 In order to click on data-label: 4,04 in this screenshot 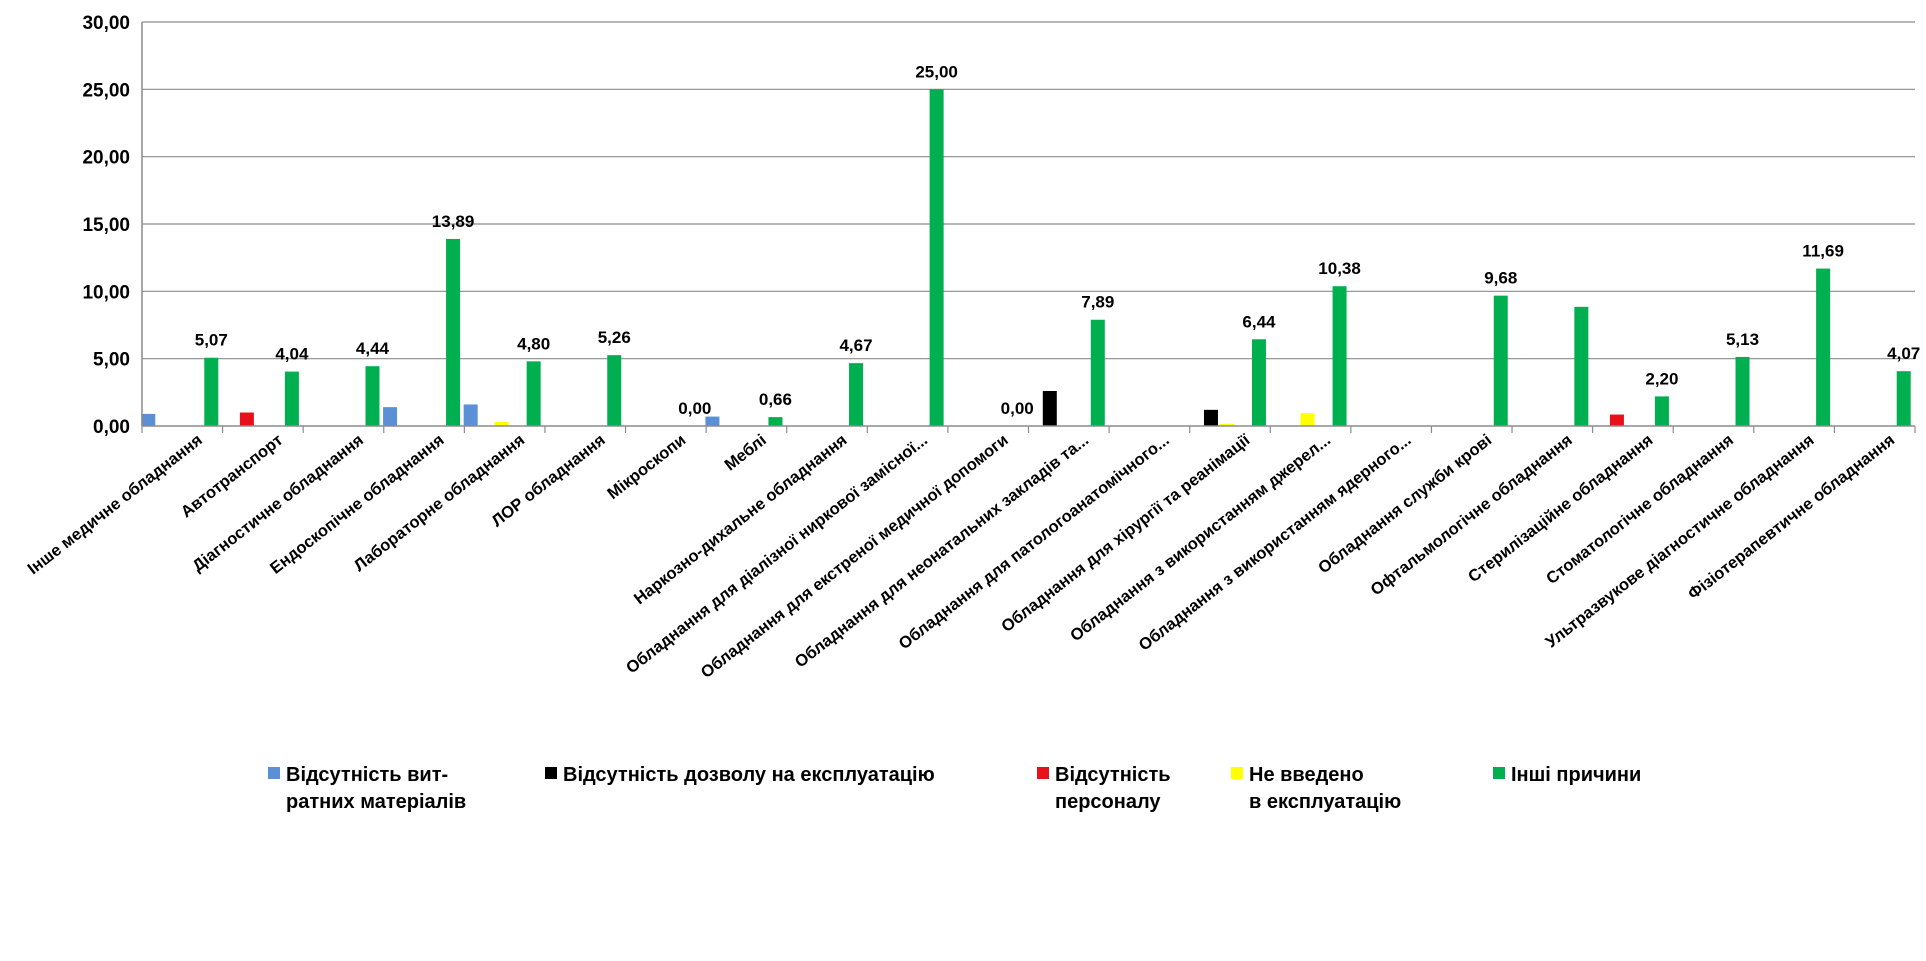, I will do `click(292, 354)`.